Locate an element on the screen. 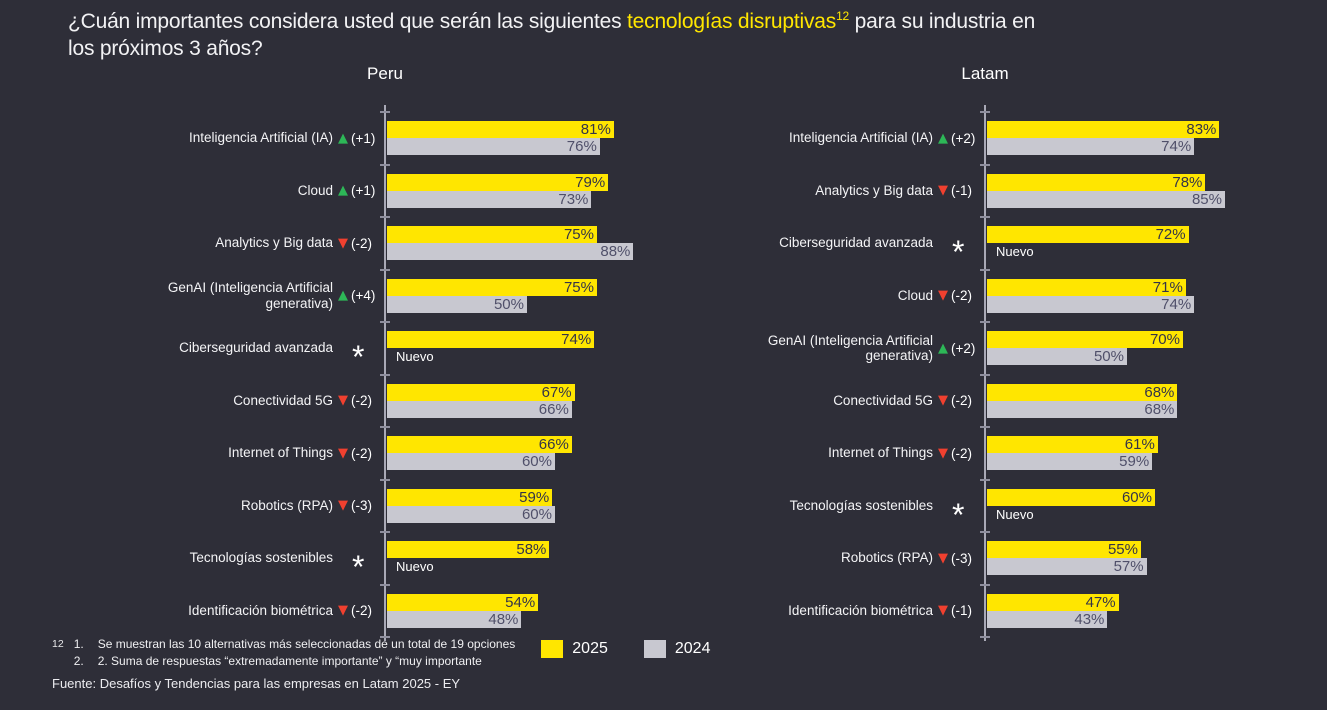 The height and width of the screenshot is (710, 1327). bar-2024: 68% is located at coordinates (1082, 409).